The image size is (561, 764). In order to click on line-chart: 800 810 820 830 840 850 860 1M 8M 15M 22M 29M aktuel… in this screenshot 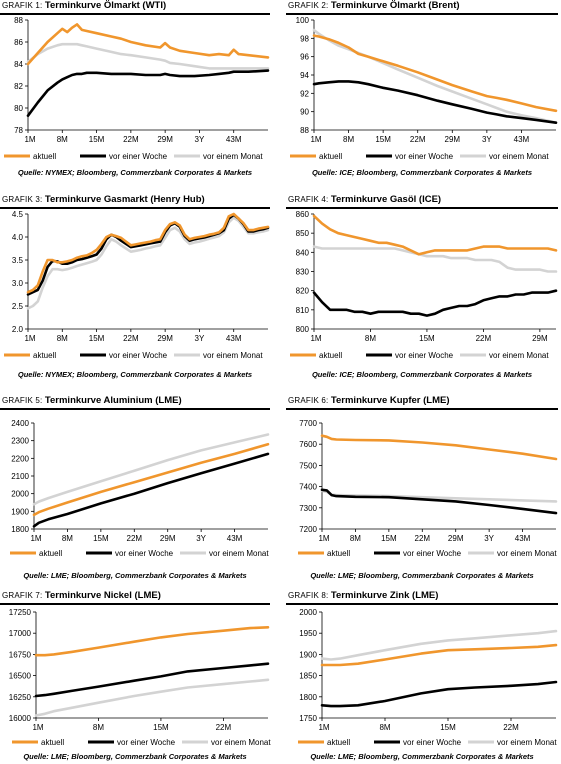, I will do `click(424, 285)`.